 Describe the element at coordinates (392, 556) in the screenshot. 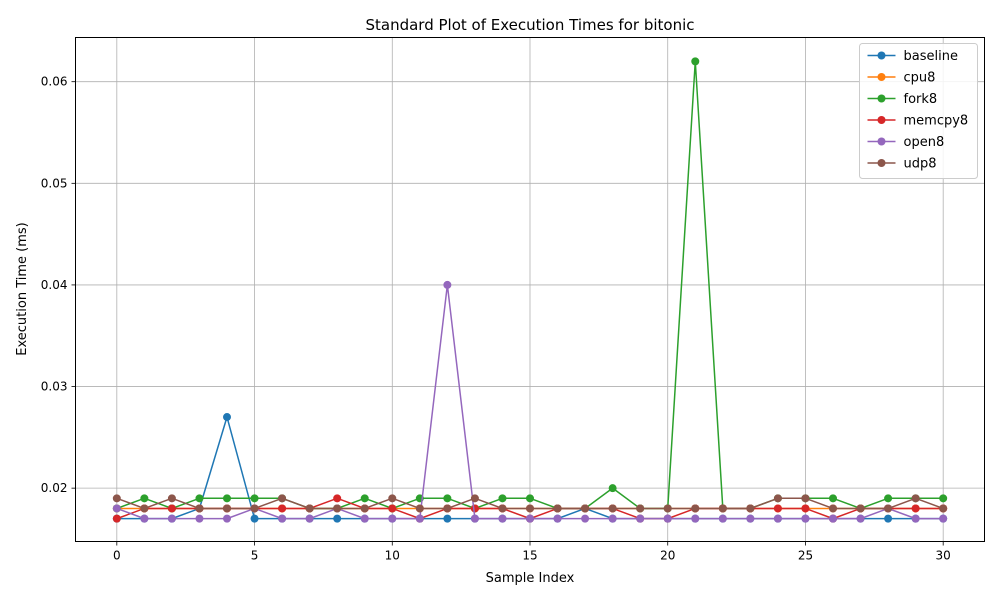

I see `x-tick-label: 10` at that location.